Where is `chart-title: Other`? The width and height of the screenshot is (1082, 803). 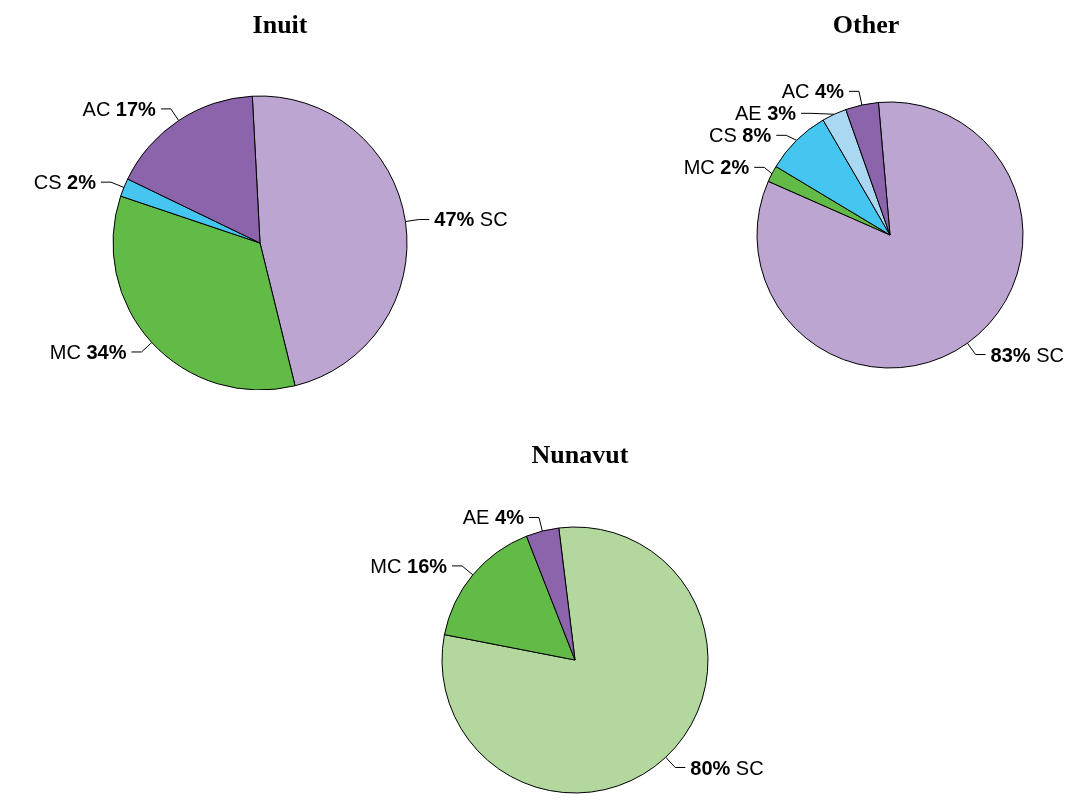
chart-title: Other is located at coordinates (866, 24).